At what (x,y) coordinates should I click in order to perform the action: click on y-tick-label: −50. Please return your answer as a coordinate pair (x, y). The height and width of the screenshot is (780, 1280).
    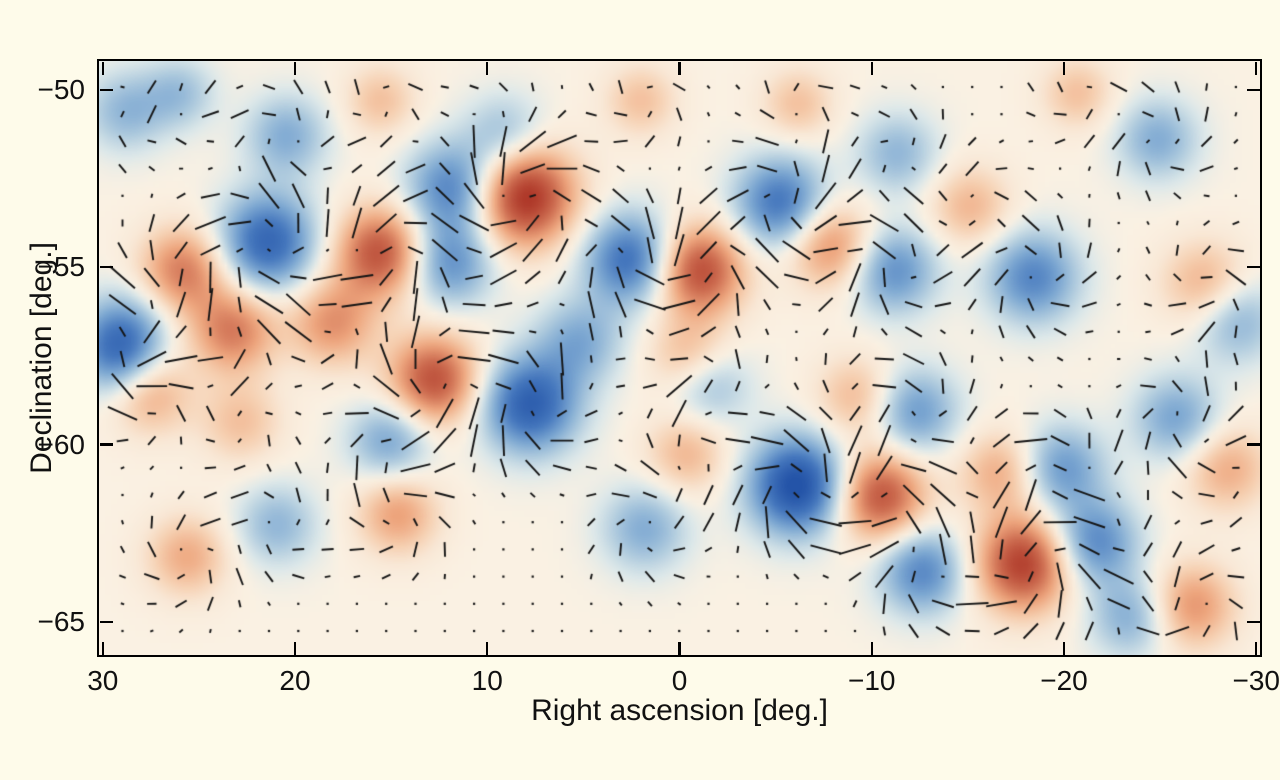
    Looking at the image, I should click on (61, 89).